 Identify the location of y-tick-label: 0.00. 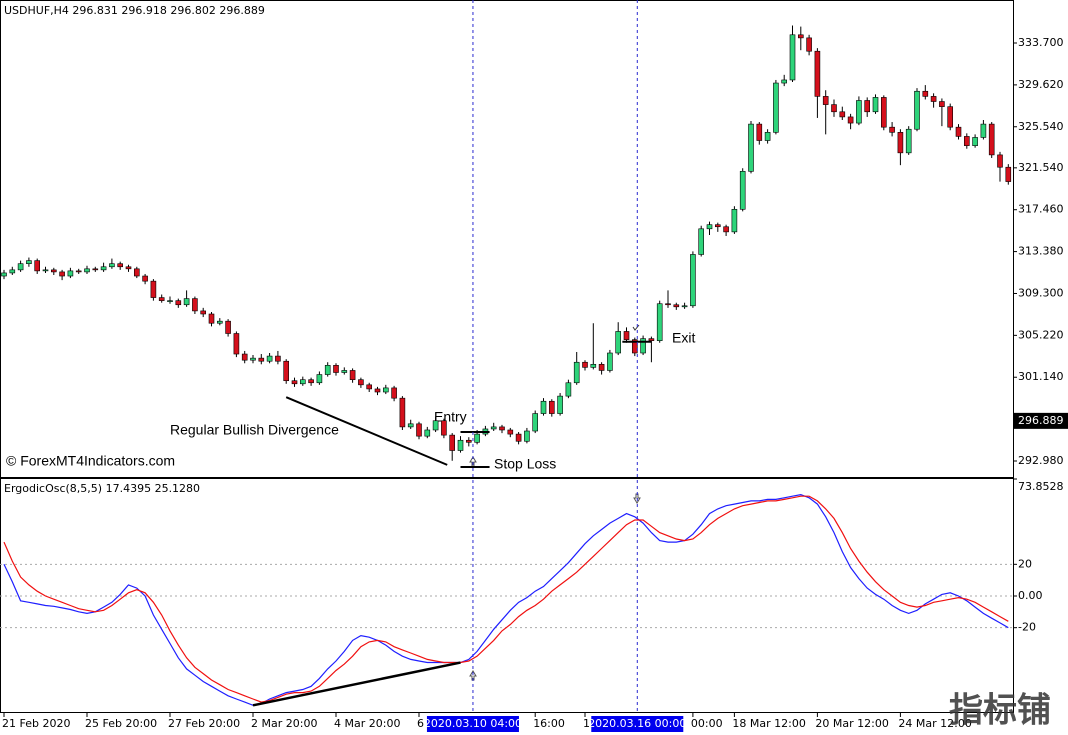
(1030, 595).